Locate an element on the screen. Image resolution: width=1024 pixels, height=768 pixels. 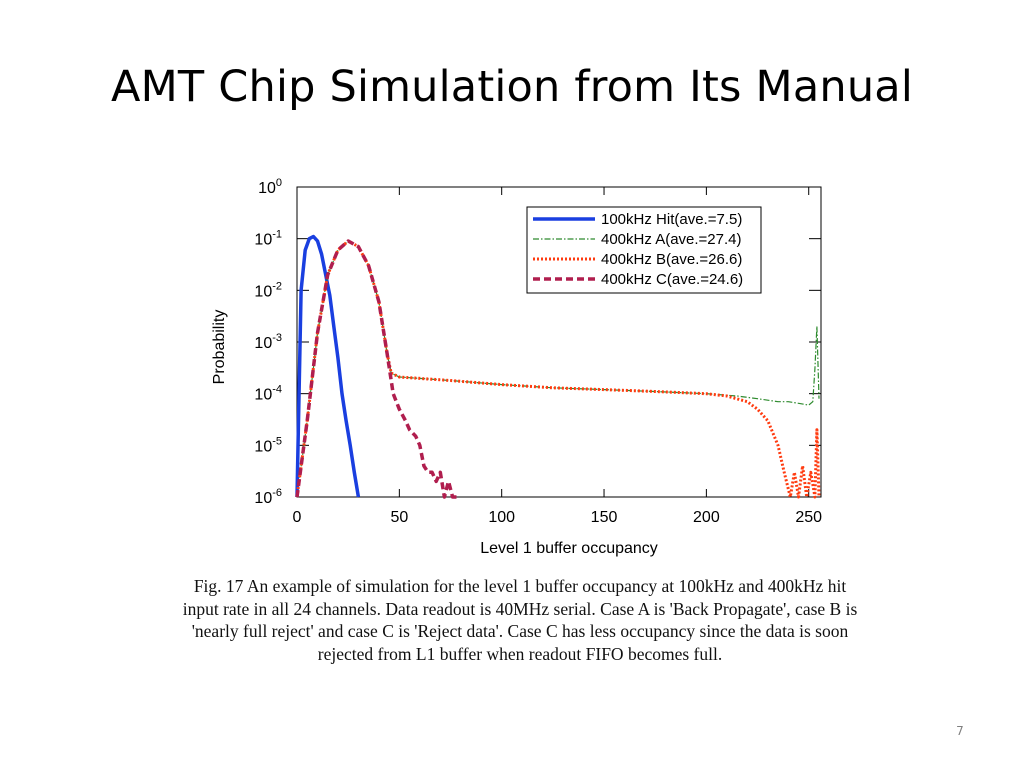
y-tick-label: 10⁰ is located at coordinates (270, 187).